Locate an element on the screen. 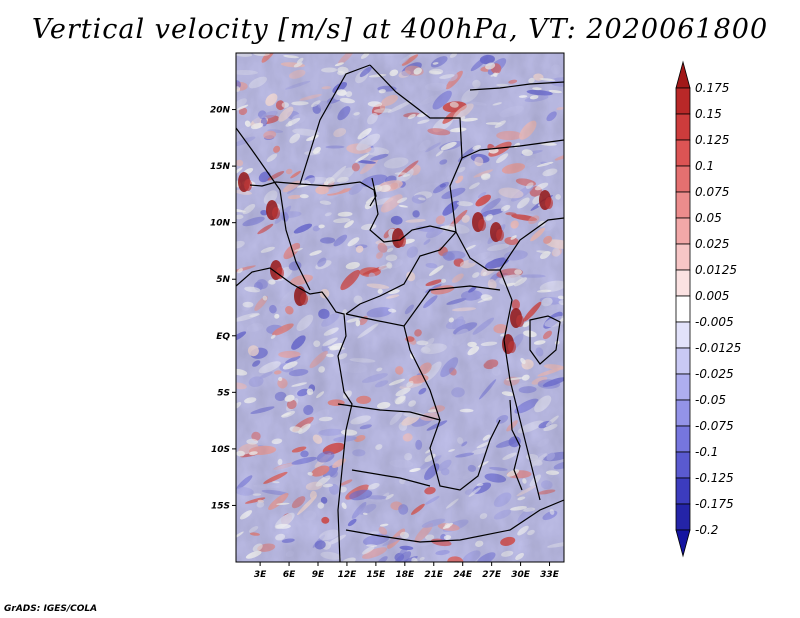 This screenshot has width=800, height=618. lon-tick-label: 9E is located at coordinates (318, 575).